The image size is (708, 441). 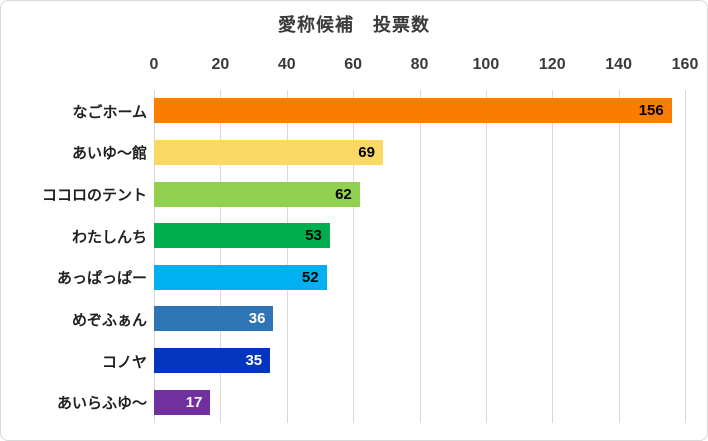 What do you see at coordinates (419, 64) in the screenshot?
I see `x-tick-label: 80` at bounding box center [419, 64].